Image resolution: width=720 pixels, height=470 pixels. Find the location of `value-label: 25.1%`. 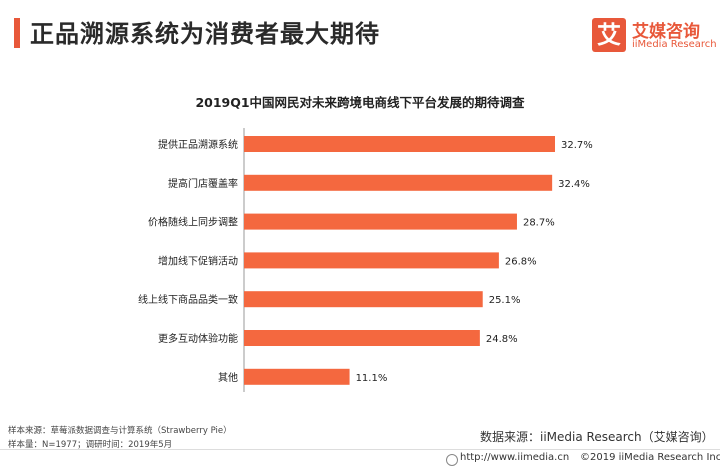

value-label: 25.1% is located at coordinates (505, 300).